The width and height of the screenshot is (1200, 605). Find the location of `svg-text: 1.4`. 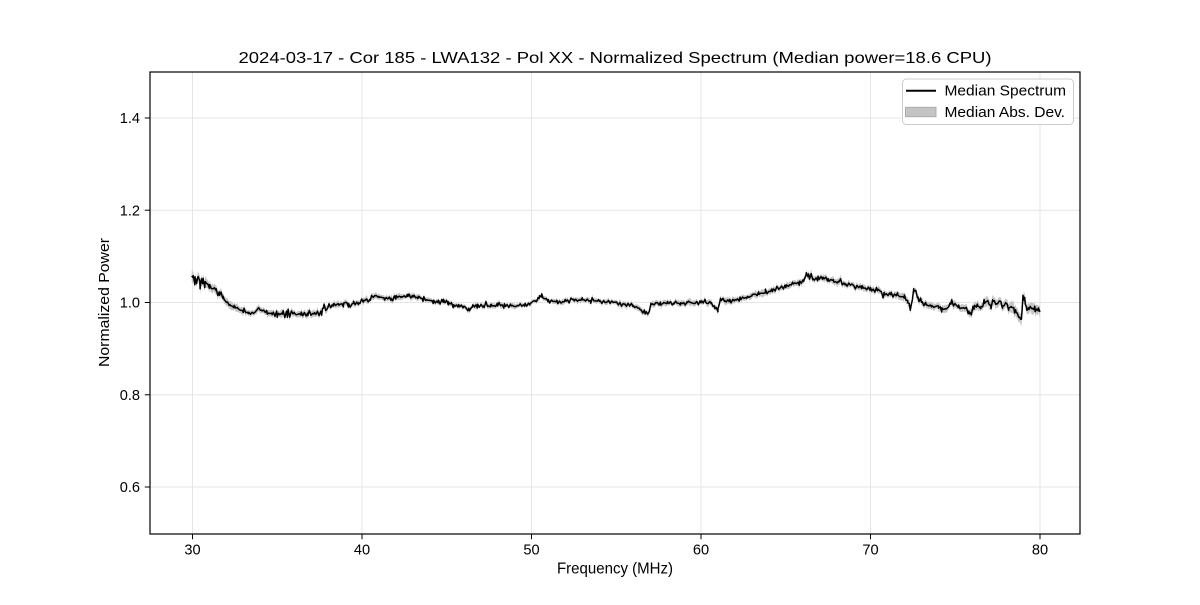

svg-text: 1.4 is located at coordinates (130, 119).